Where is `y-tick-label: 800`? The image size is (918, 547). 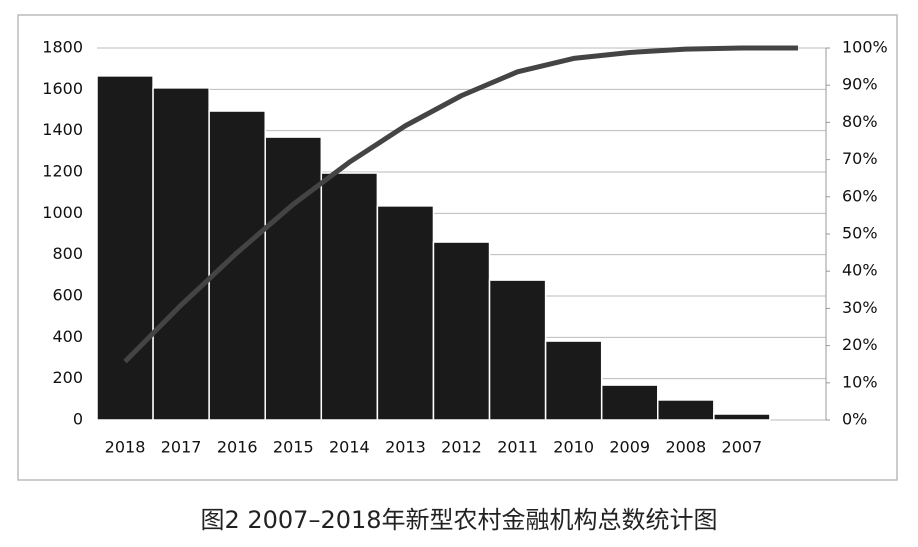 y-tick-label: 800 is located at coordinates (67, 253).